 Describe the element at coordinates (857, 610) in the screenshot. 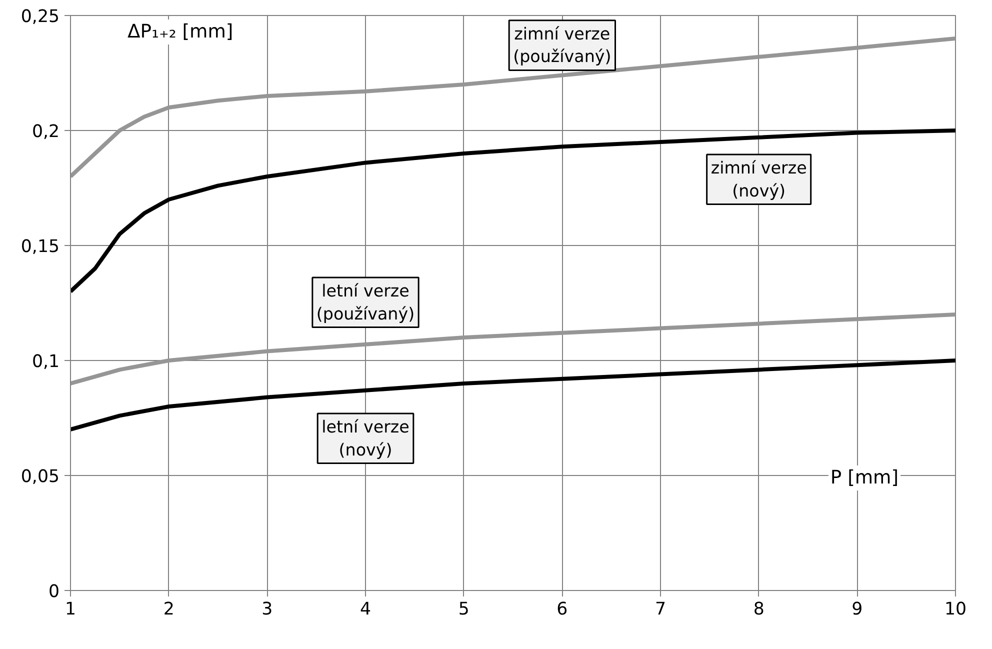

I see `x-tick-label: 9` at that location.